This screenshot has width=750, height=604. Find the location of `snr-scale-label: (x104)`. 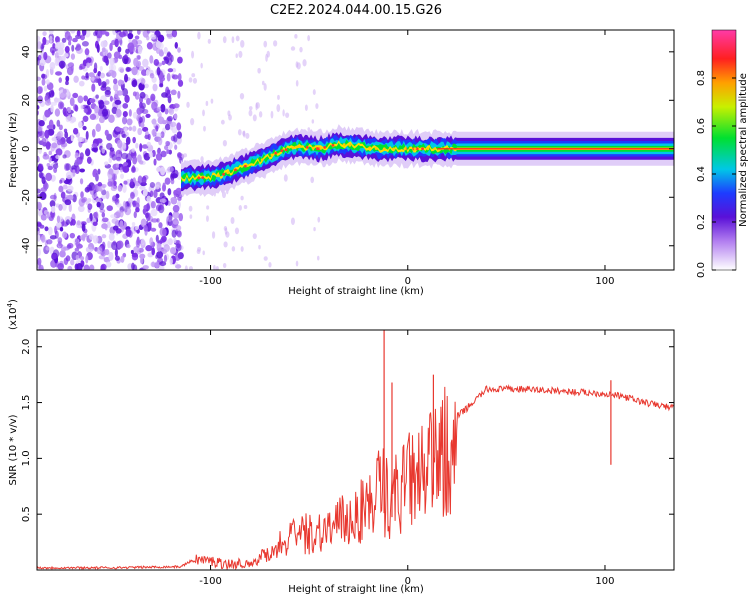

snr-scale-label: (x104) is located at coordinates (12, 314).